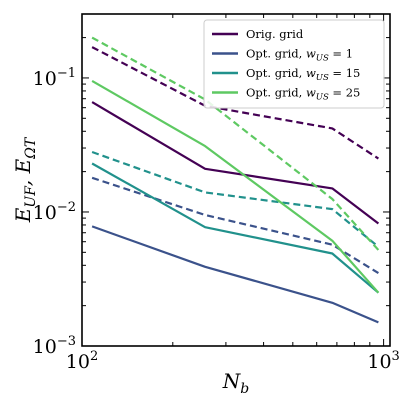 The height and width of the screenshot is (407, 407). What do you see at coordinates (82, 361) in the screenshot?
I see `x-tick-label: 102` at bounding box center [82, 361].